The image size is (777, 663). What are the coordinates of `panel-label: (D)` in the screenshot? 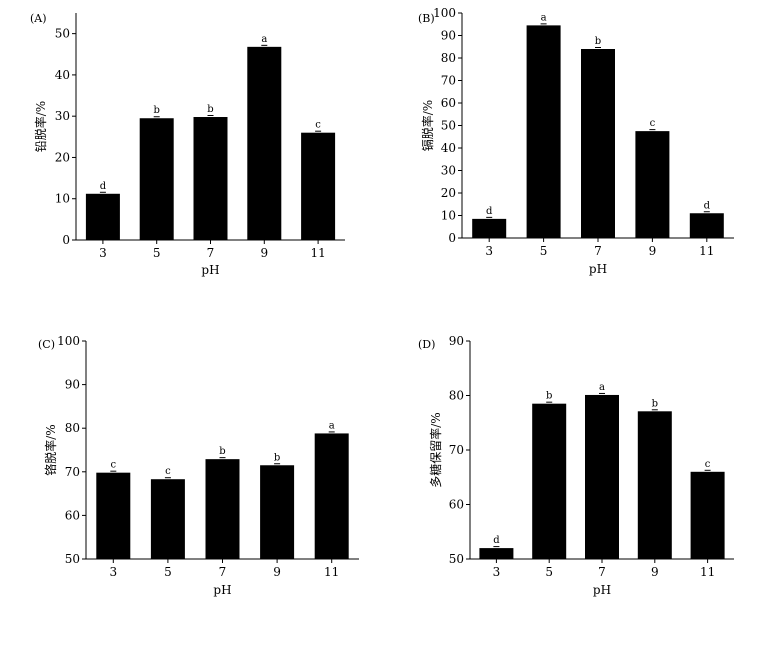 It's located at (426, 344).